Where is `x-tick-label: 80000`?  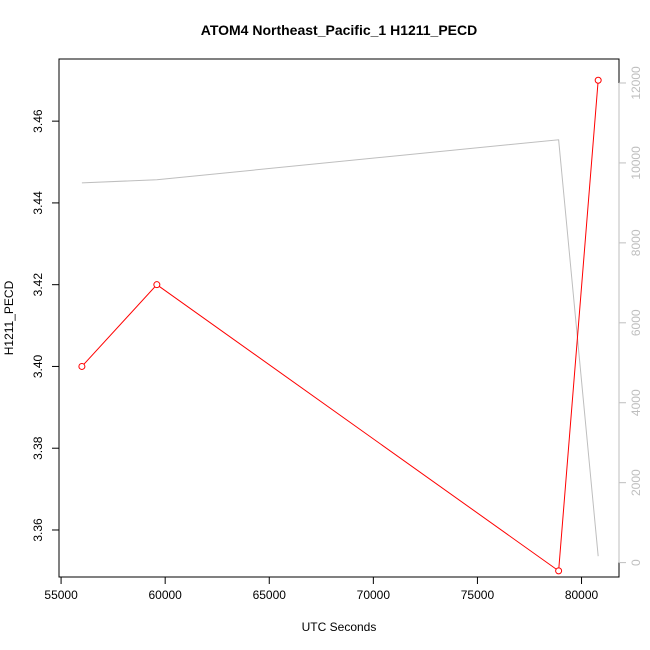
x-tick-label: 80000 is located at coordinates (582, 595).